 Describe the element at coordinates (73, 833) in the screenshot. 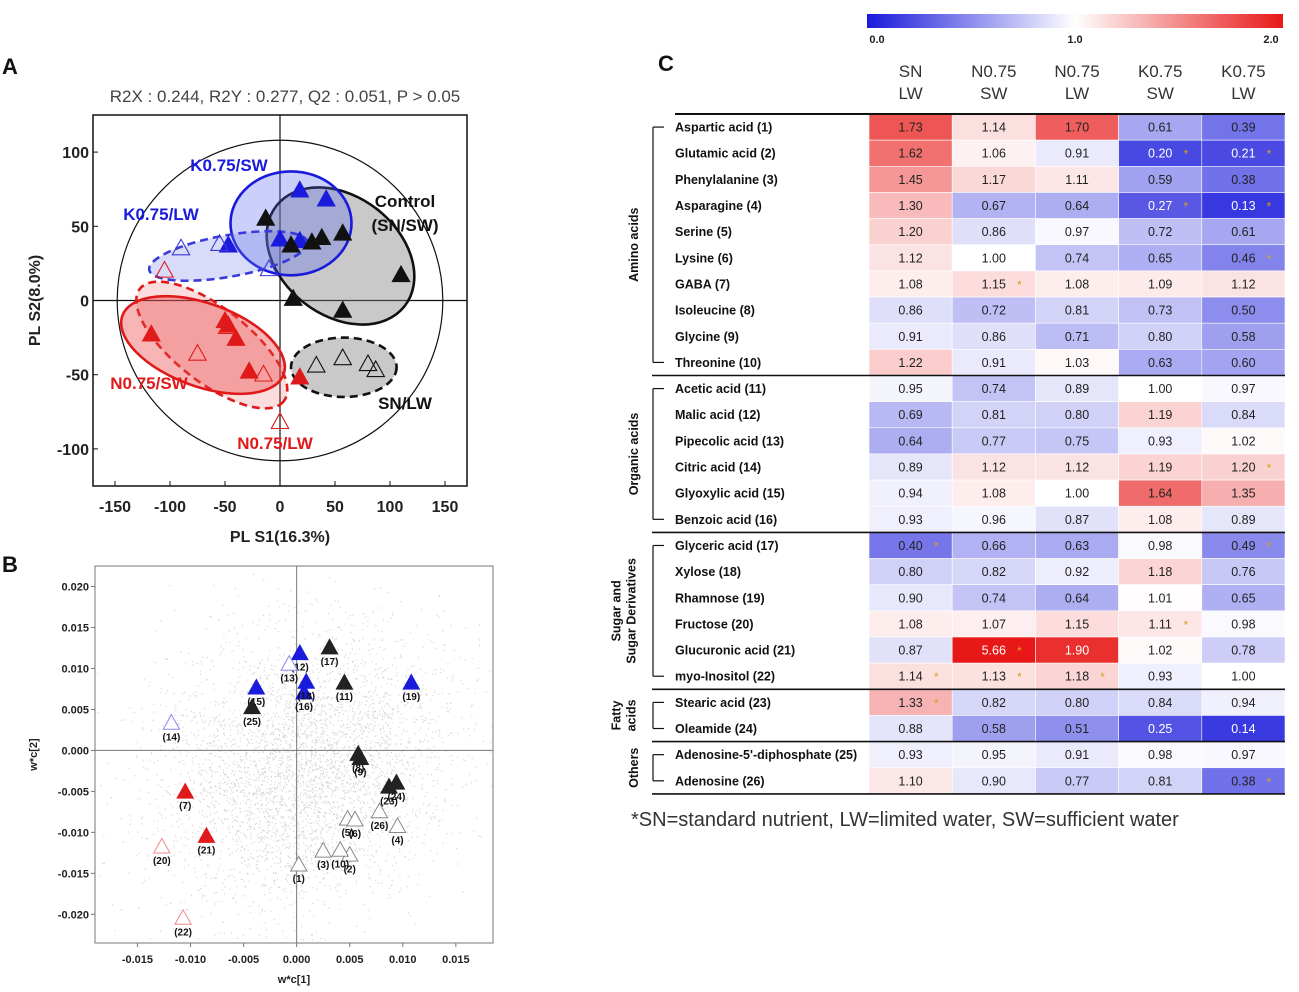

I see `plot-b-ytick-label: -0.010` at that location.